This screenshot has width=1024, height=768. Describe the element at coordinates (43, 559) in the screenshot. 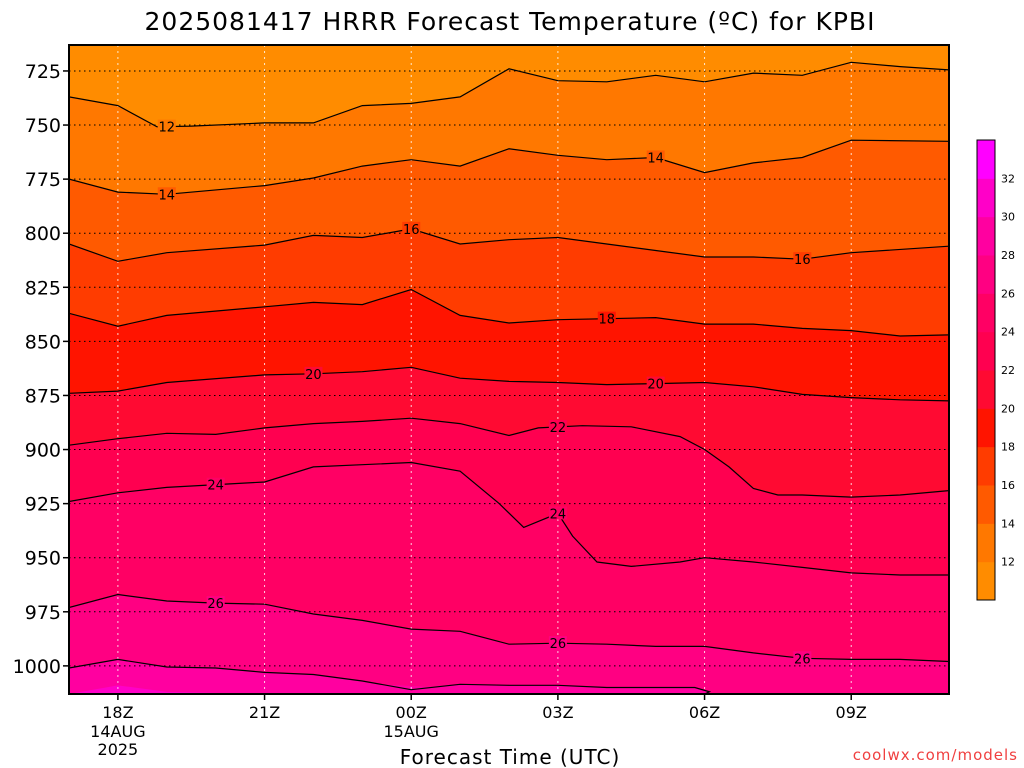

I see `y-tick-label: 950` at that location.